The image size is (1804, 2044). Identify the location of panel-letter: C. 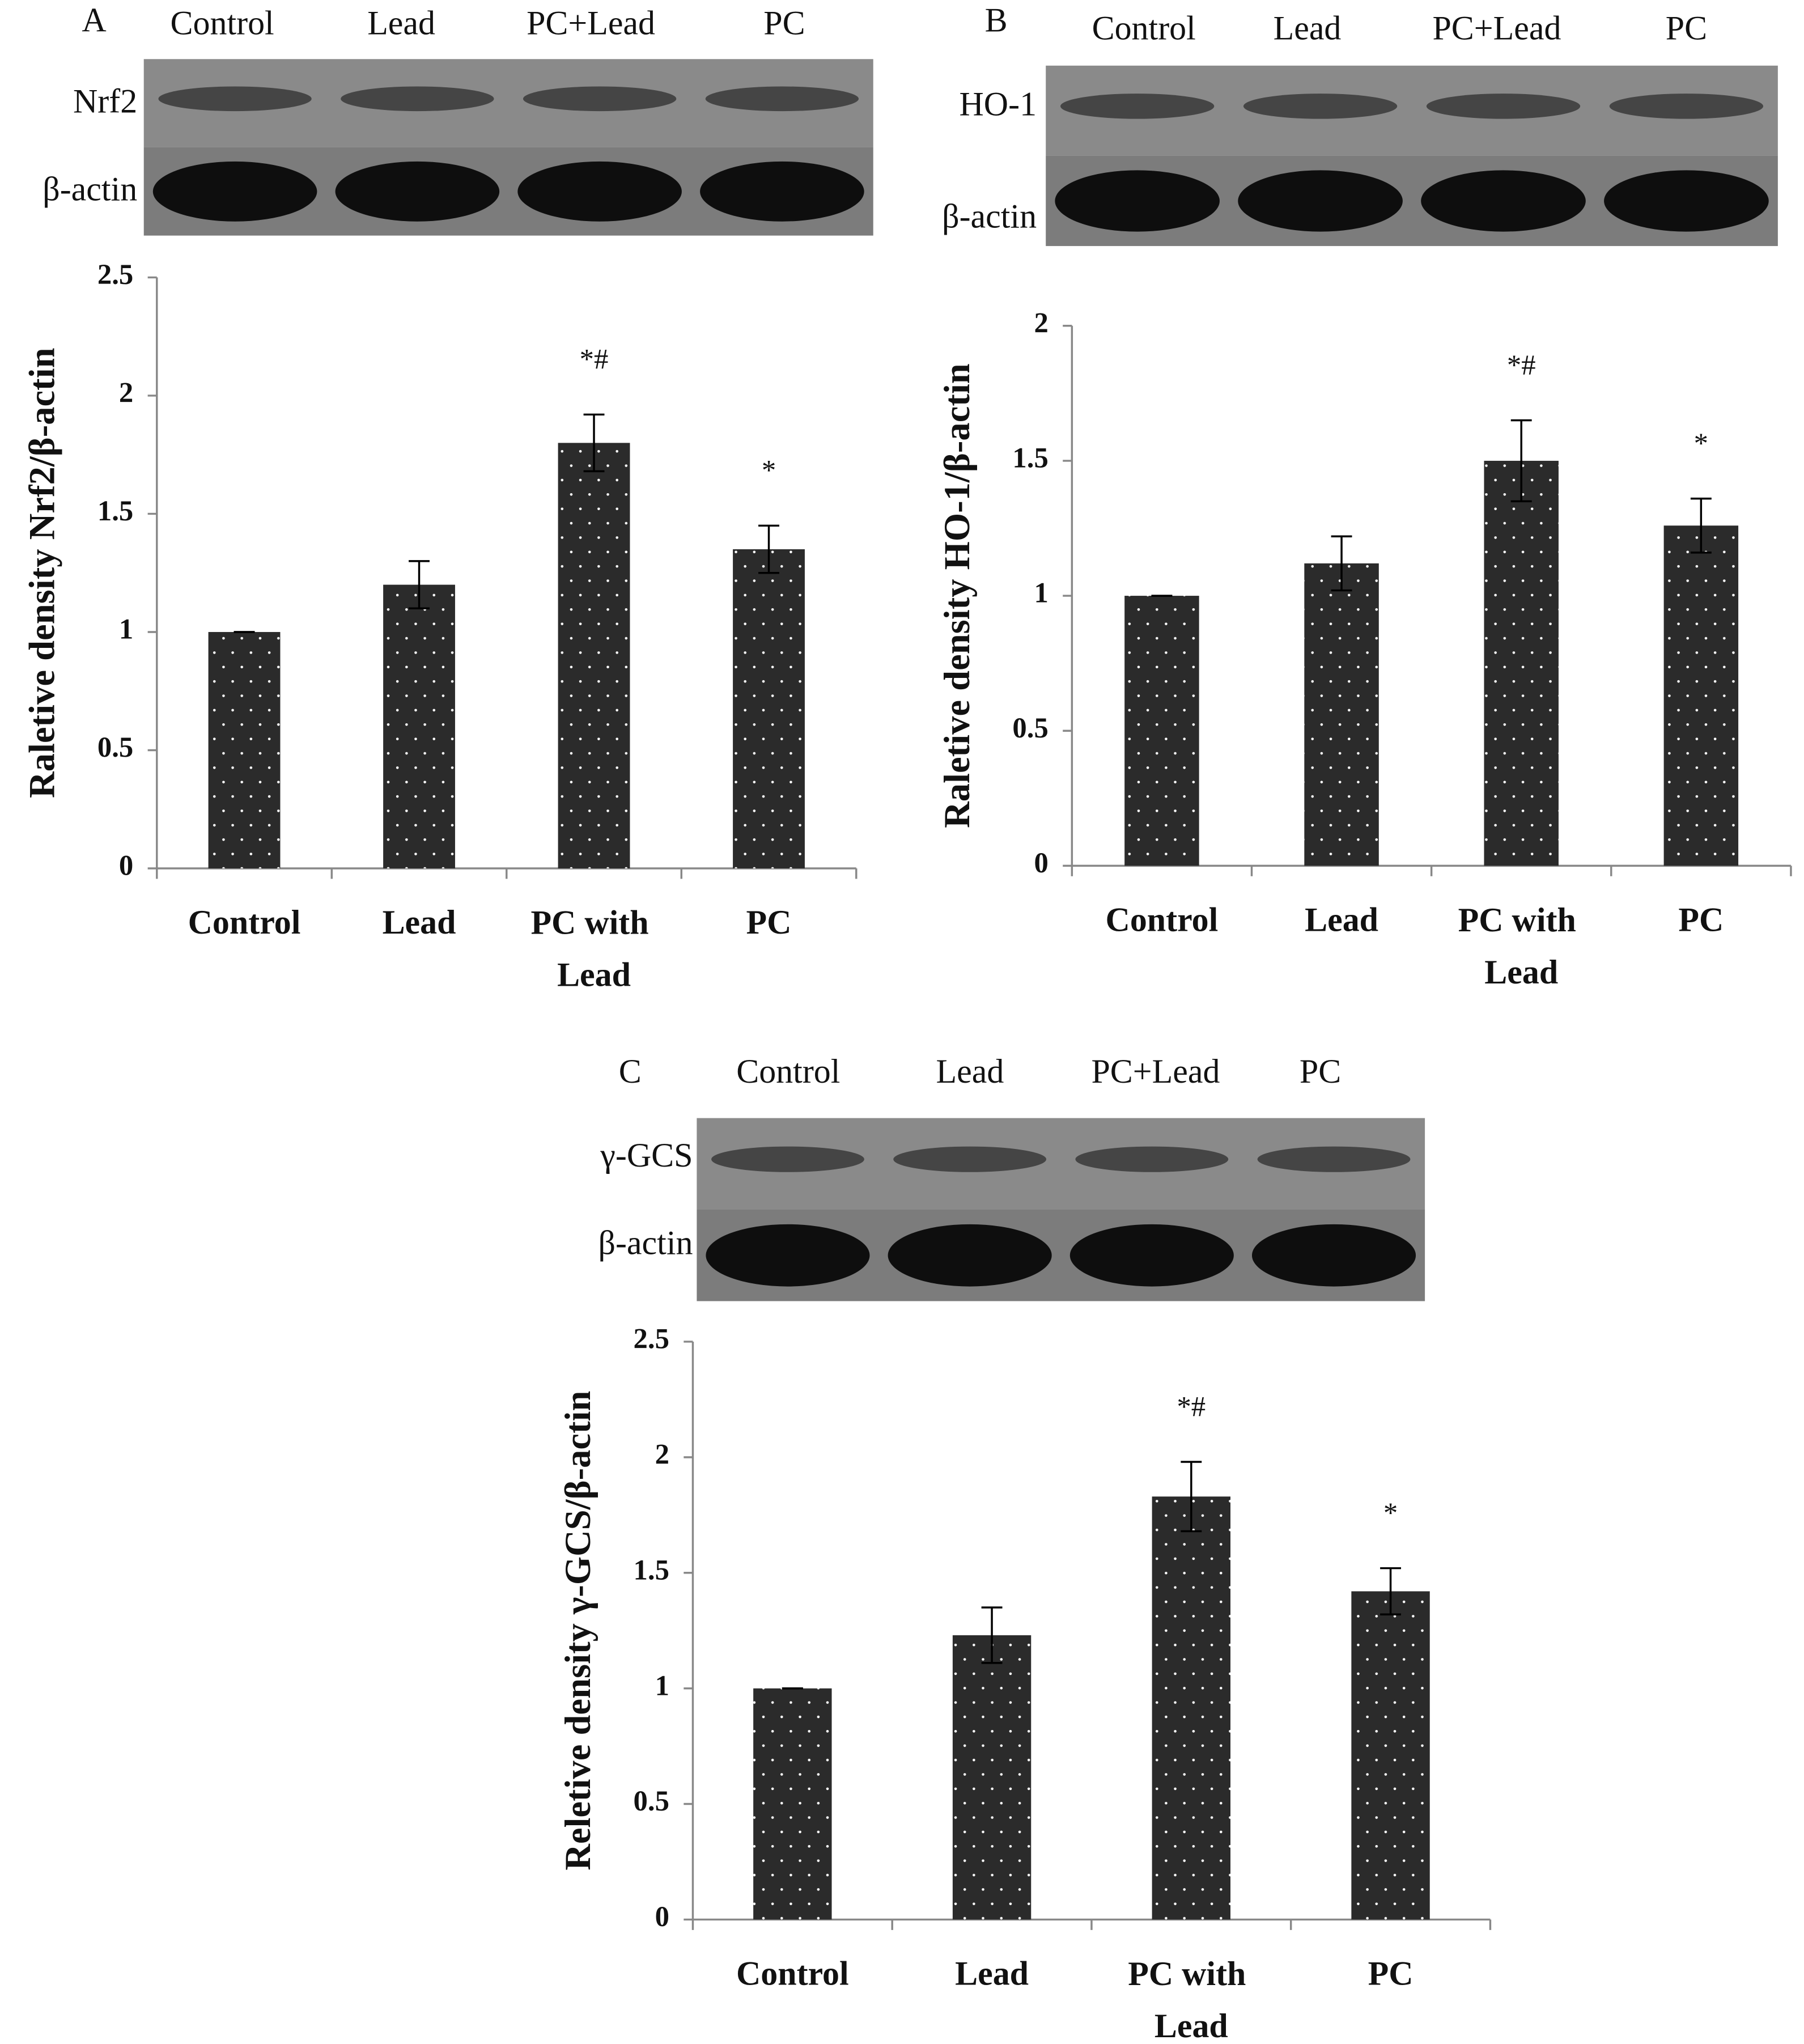
(630, 1071).